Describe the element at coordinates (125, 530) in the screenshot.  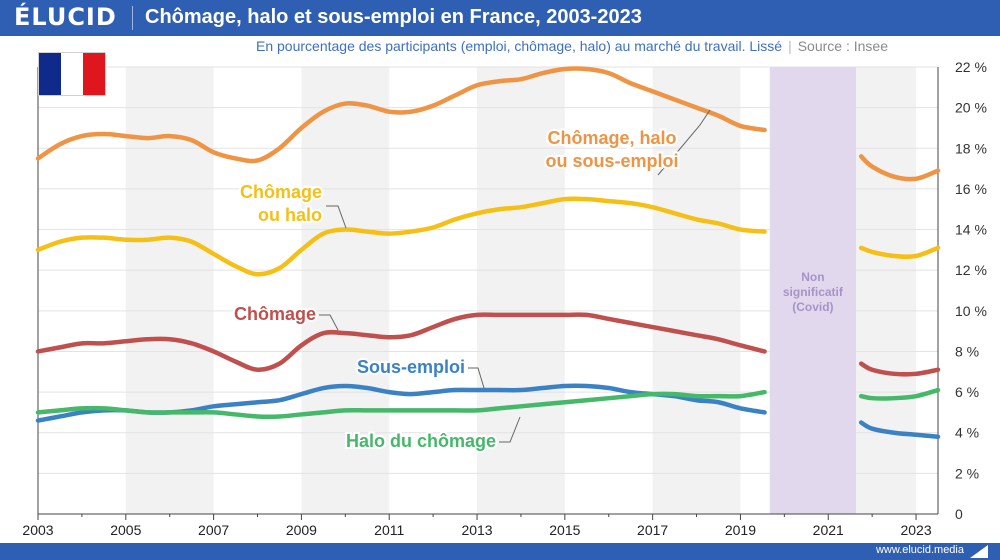
I see `x-tick-label: 2005` at that location.